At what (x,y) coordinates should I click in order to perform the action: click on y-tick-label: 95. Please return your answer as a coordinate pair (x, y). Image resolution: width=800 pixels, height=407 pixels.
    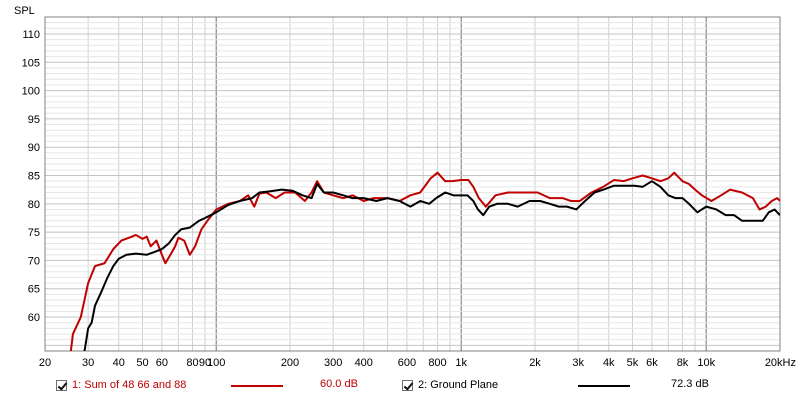
    Looking at the image, I should click on (34, 120).